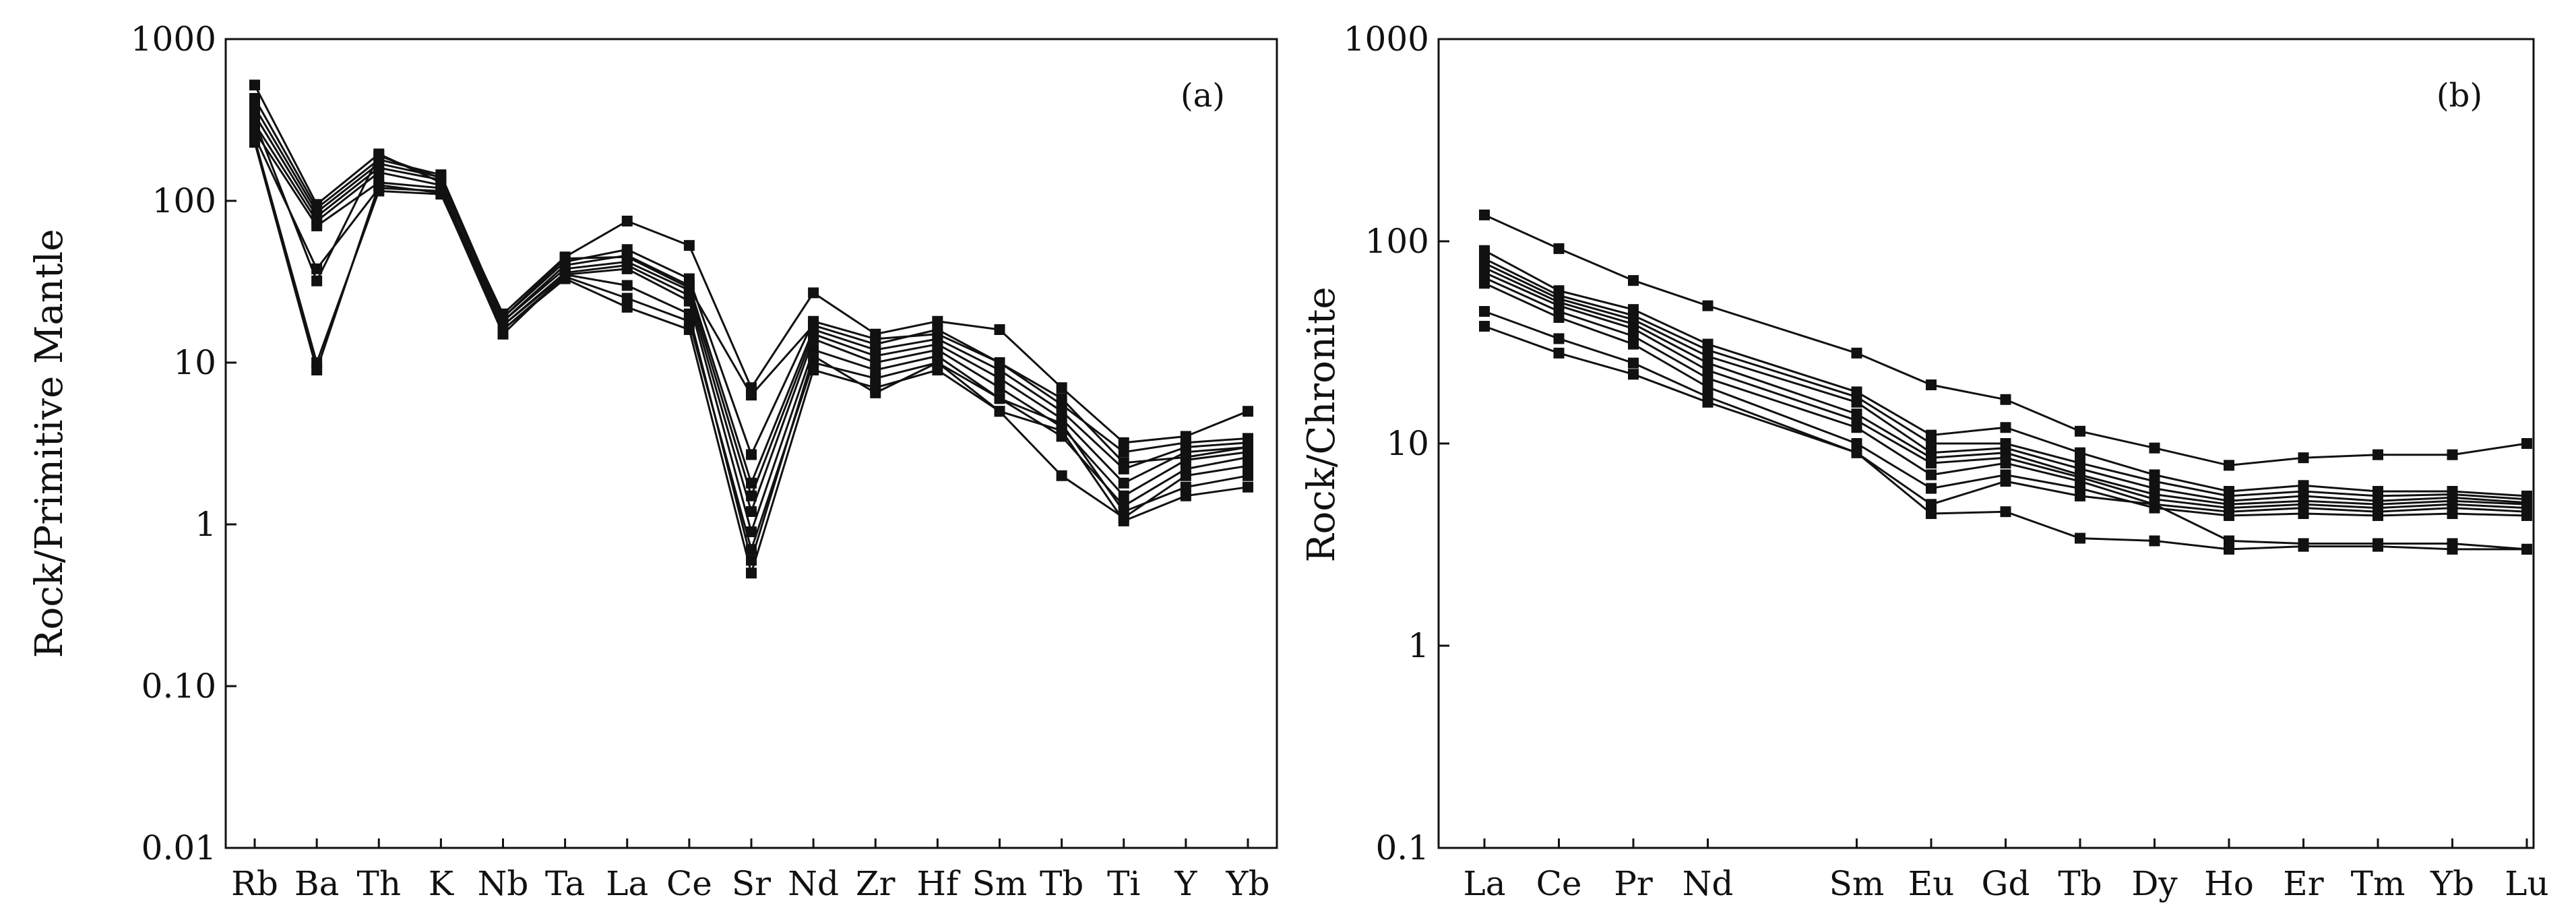 The height and width of the screenshot is (918, 2576). What do you see at coordinates (205, 524) in the screenshot?
I see `y-tick-label: 1` at bounding box center [205, 524].